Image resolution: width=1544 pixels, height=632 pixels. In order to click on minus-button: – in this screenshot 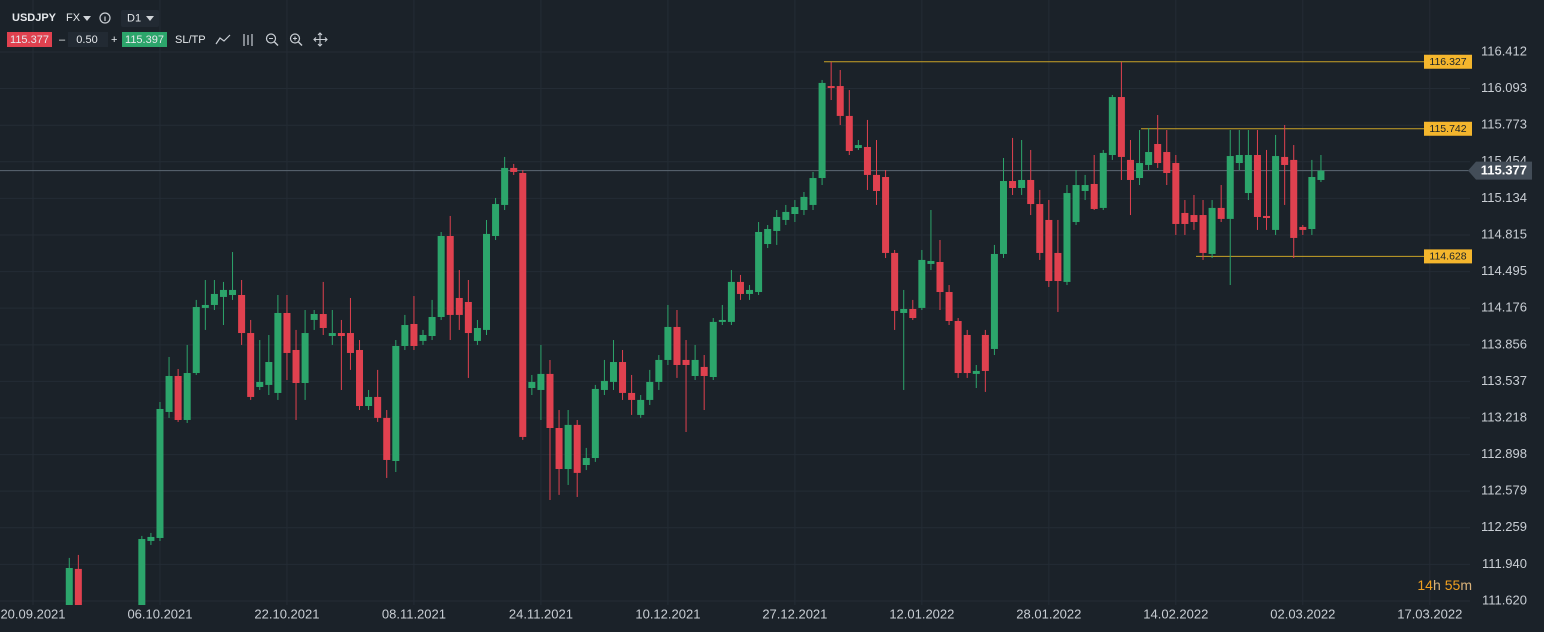, I will do `click(62, 40)`.